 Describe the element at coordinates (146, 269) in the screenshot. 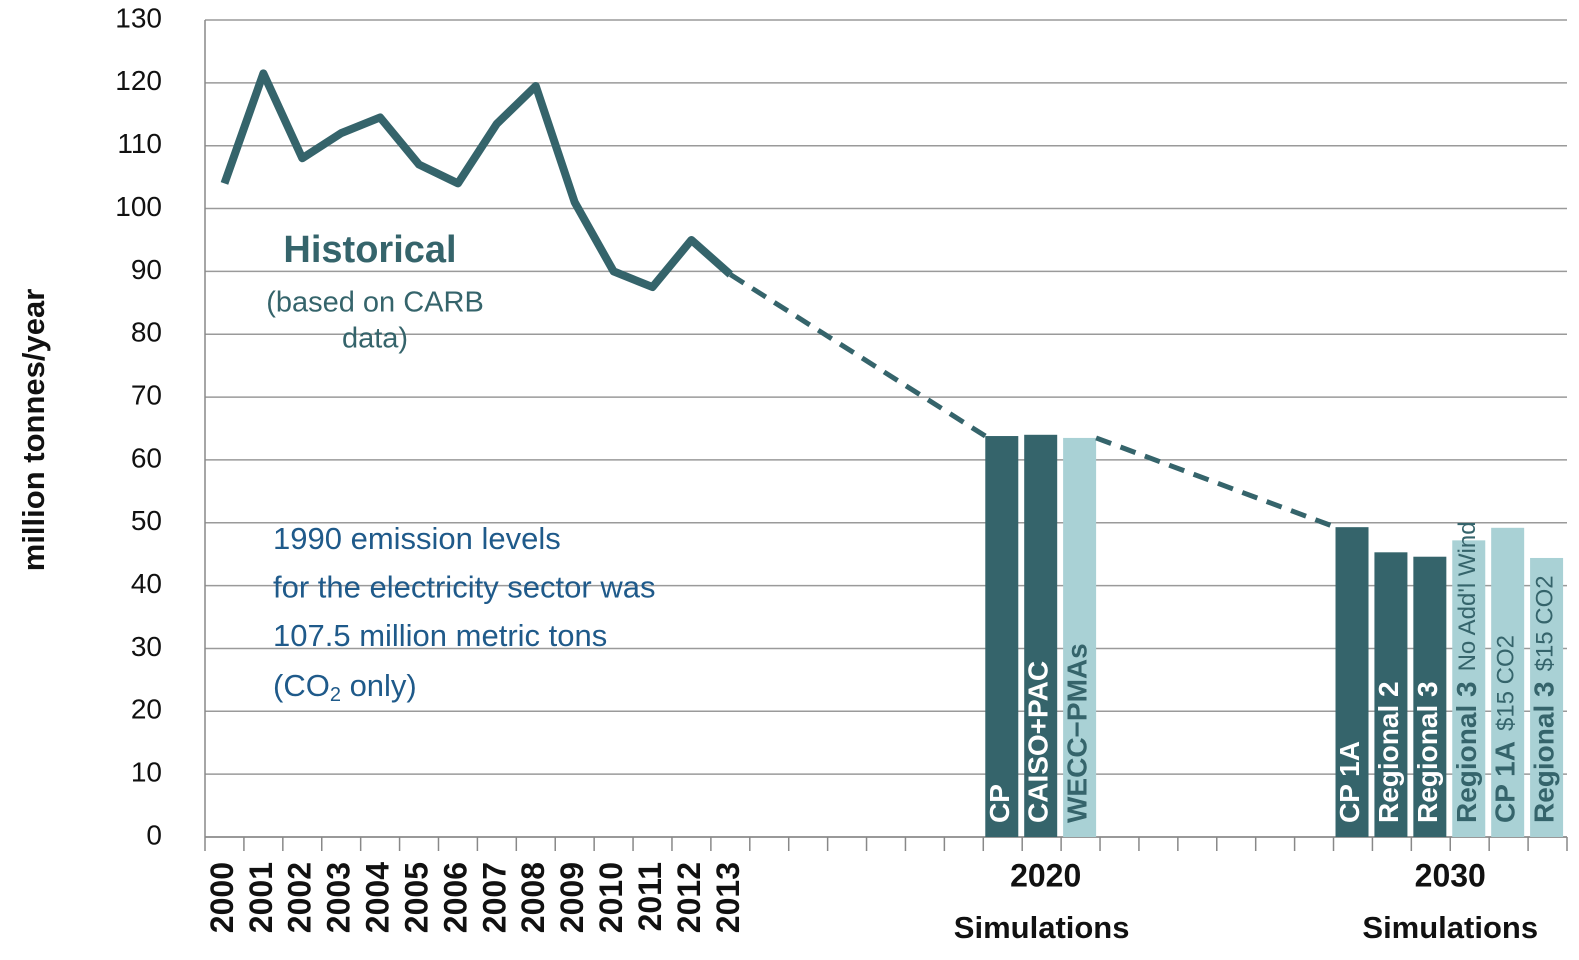

I see `y-tick-label: 90` at that location.